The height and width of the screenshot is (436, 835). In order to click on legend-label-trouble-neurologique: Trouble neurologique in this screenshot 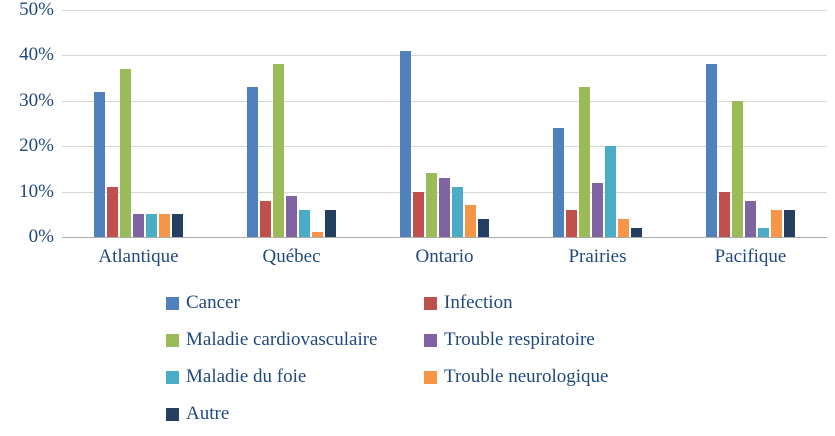, I will do `click(526, 376)`.